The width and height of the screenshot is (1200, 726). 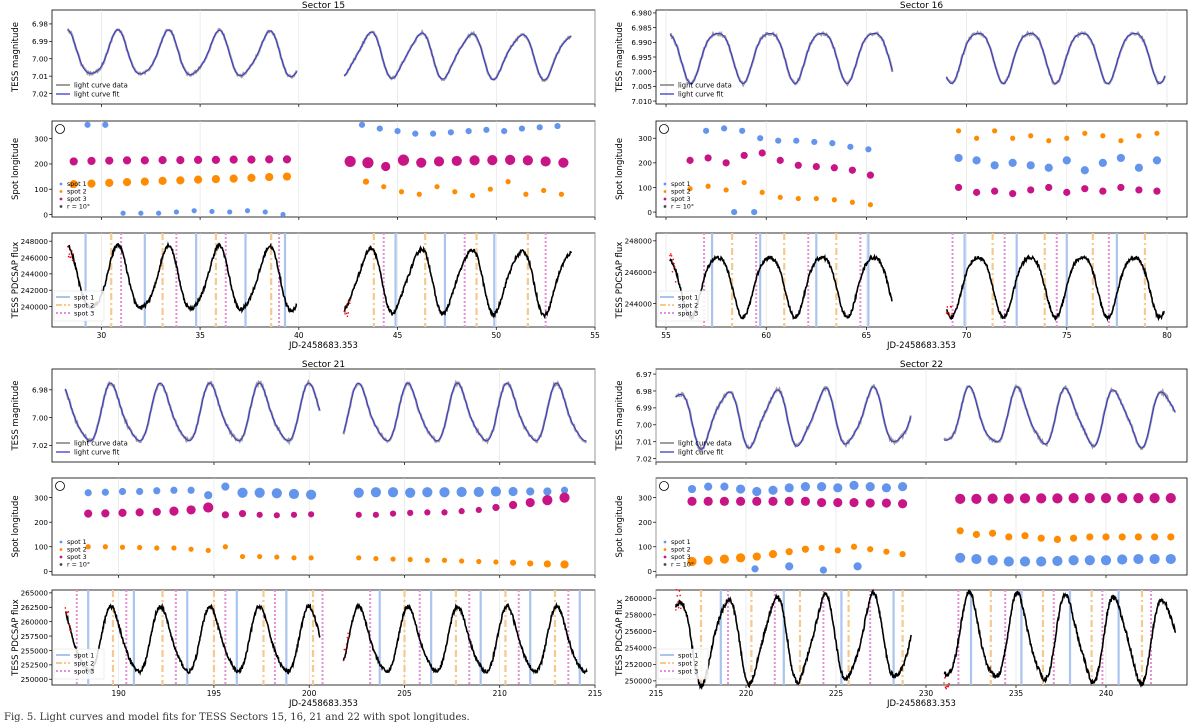 What do you see at coordinates (921, 365) in the screenshot?
I see `panel-title: Sector 22` at bounding box center [921, 365].